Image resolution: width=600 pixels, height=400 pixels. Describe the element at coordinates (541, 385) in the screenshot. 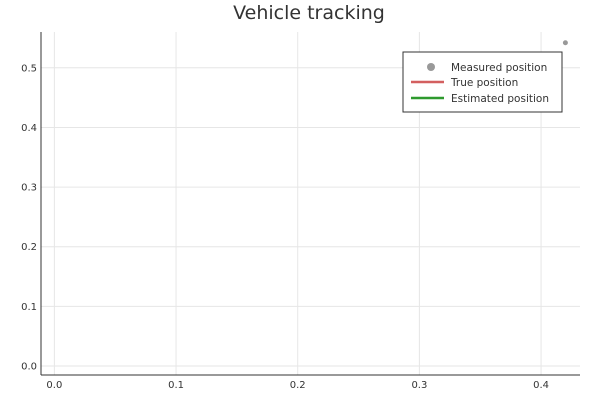

I see `x-tick-label: 0.4` at that location.